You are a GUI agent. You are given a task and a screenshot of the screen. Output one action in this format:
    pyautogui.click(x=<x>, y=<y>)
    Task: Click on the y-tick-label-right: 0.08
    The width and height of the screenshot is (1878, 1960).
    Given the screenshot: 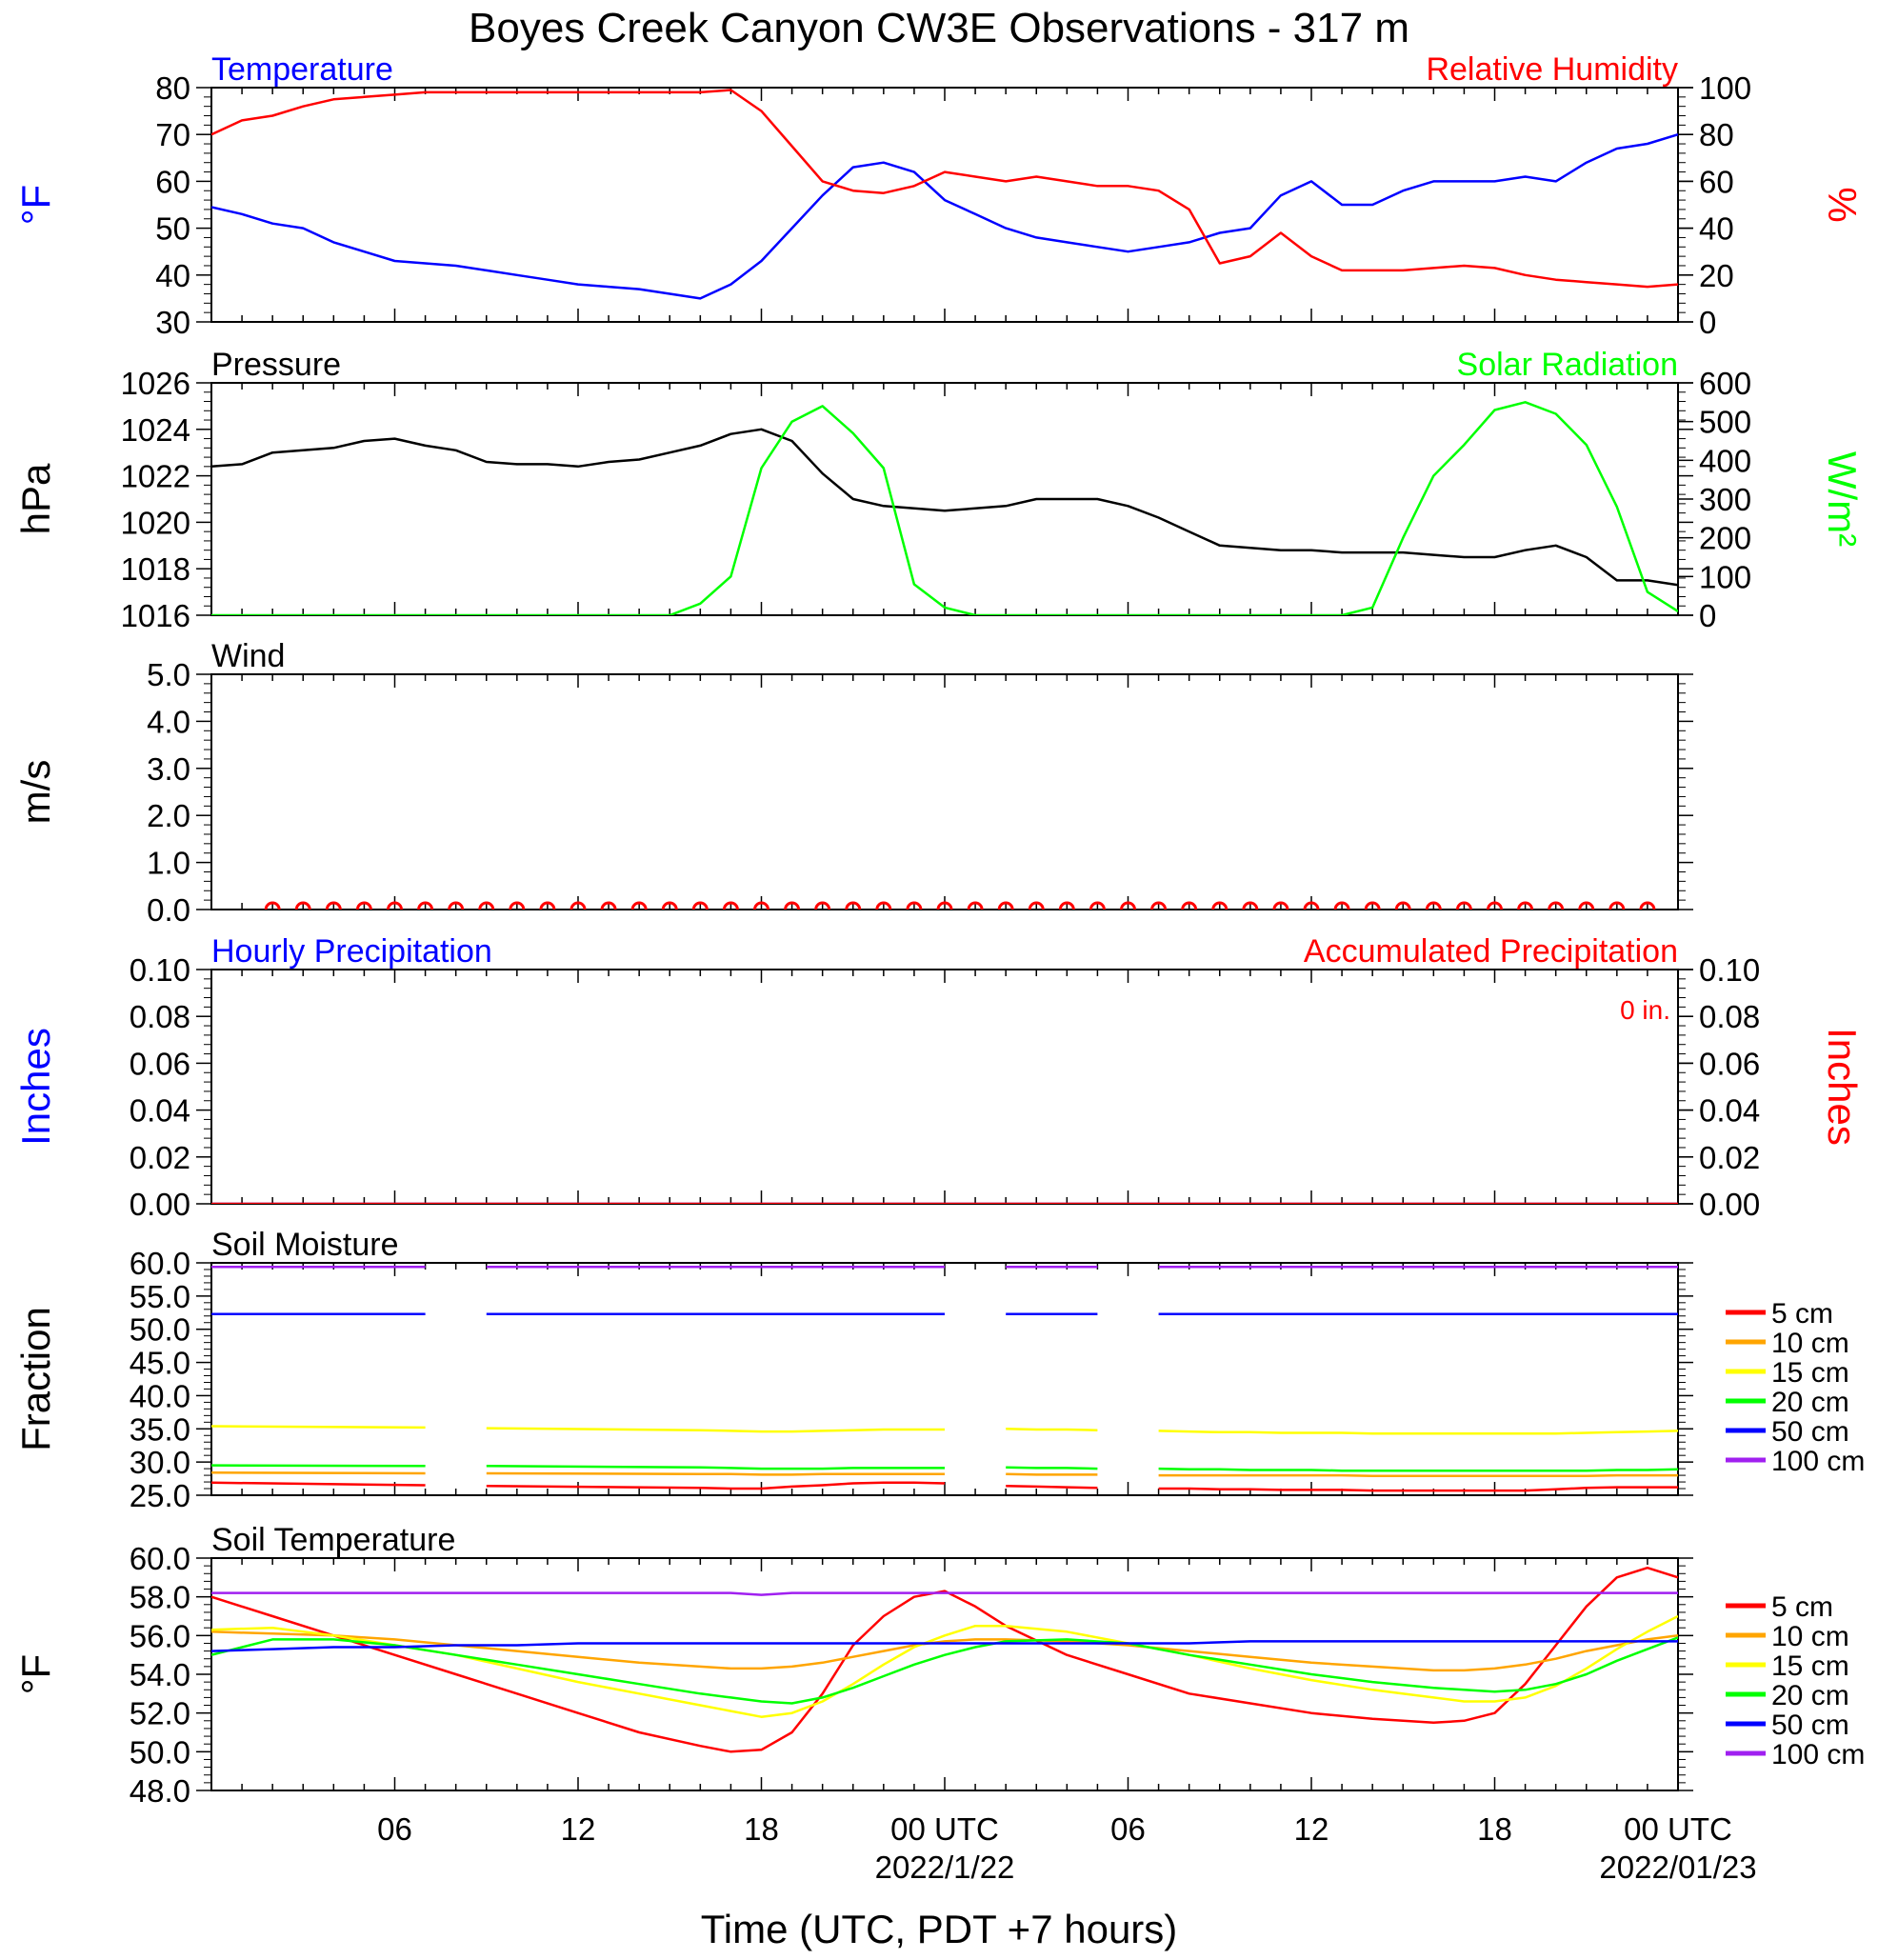 What is the action you would take?
    pyautogui.click(x=1729, y=1016)
    